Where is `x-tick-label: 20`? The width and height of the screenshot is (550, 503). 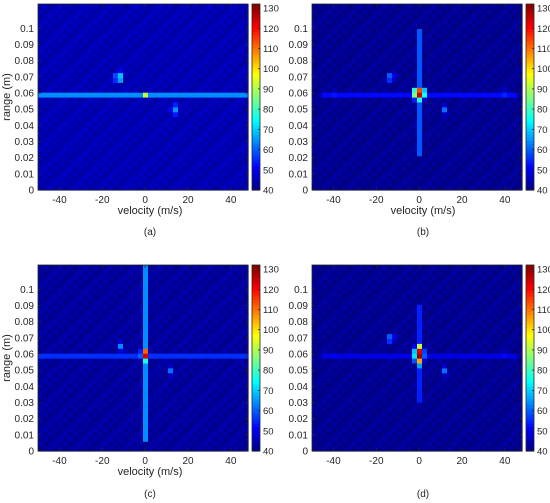 x-tick-label: 20 is located at coordinates (462, 200).